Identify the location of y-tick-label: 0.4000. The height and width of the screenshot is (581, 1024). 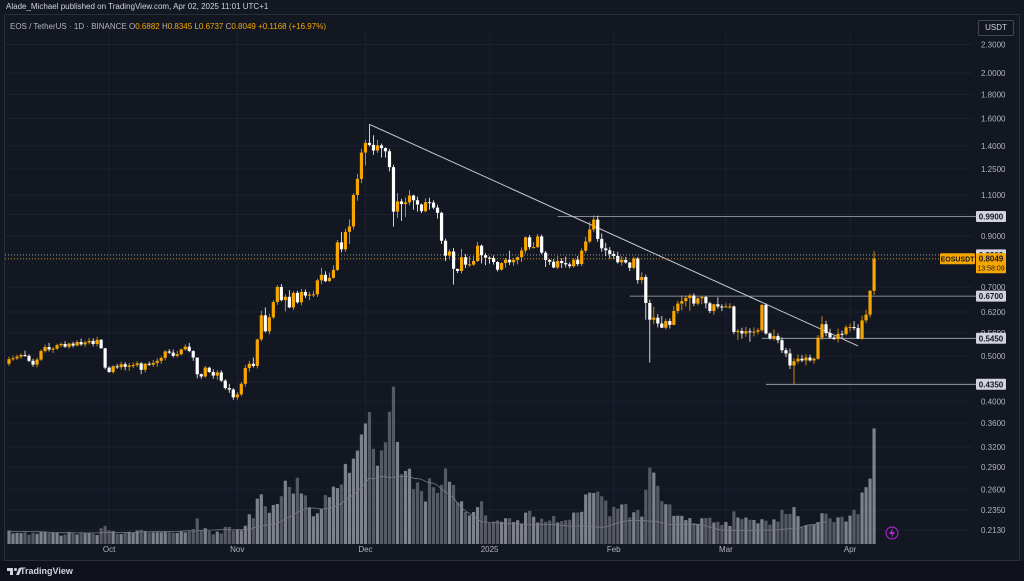
(993, 401).